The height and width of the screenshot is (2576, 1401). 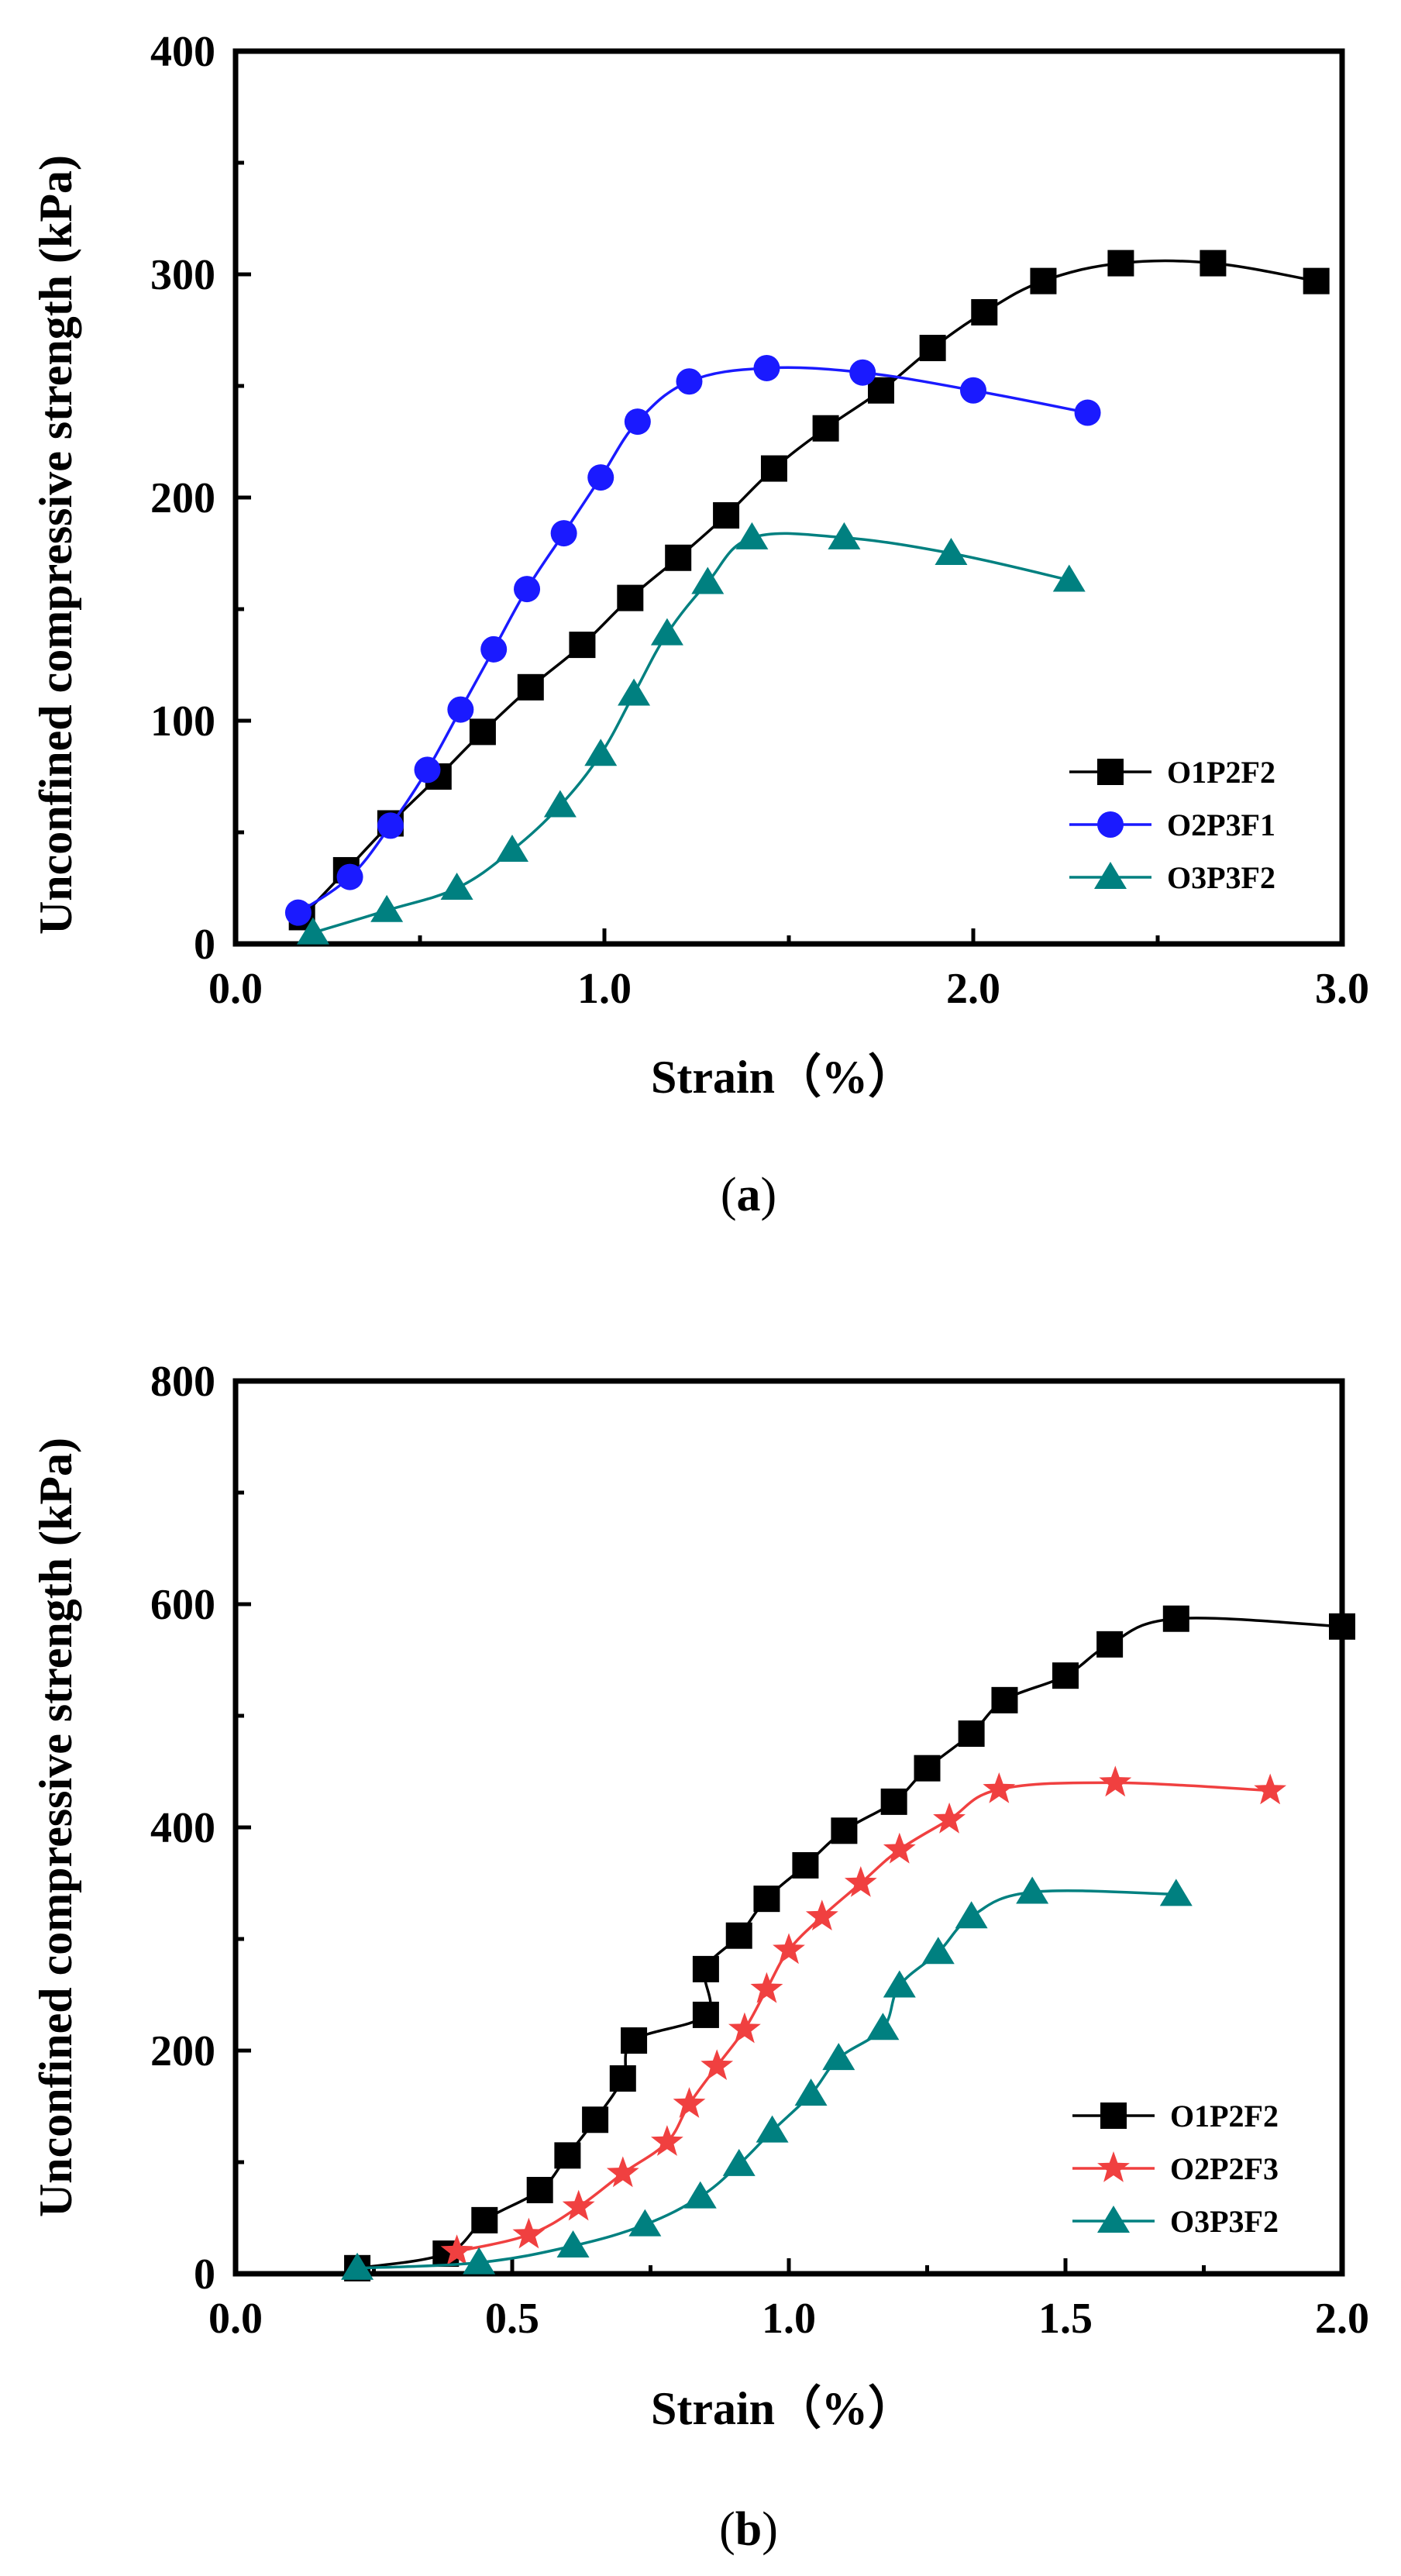 What do you see at coordinates (1342, 2319) in the screenshot?
I see `x-tick-label-b: 2.0` at bounding box center [1342, 2319].